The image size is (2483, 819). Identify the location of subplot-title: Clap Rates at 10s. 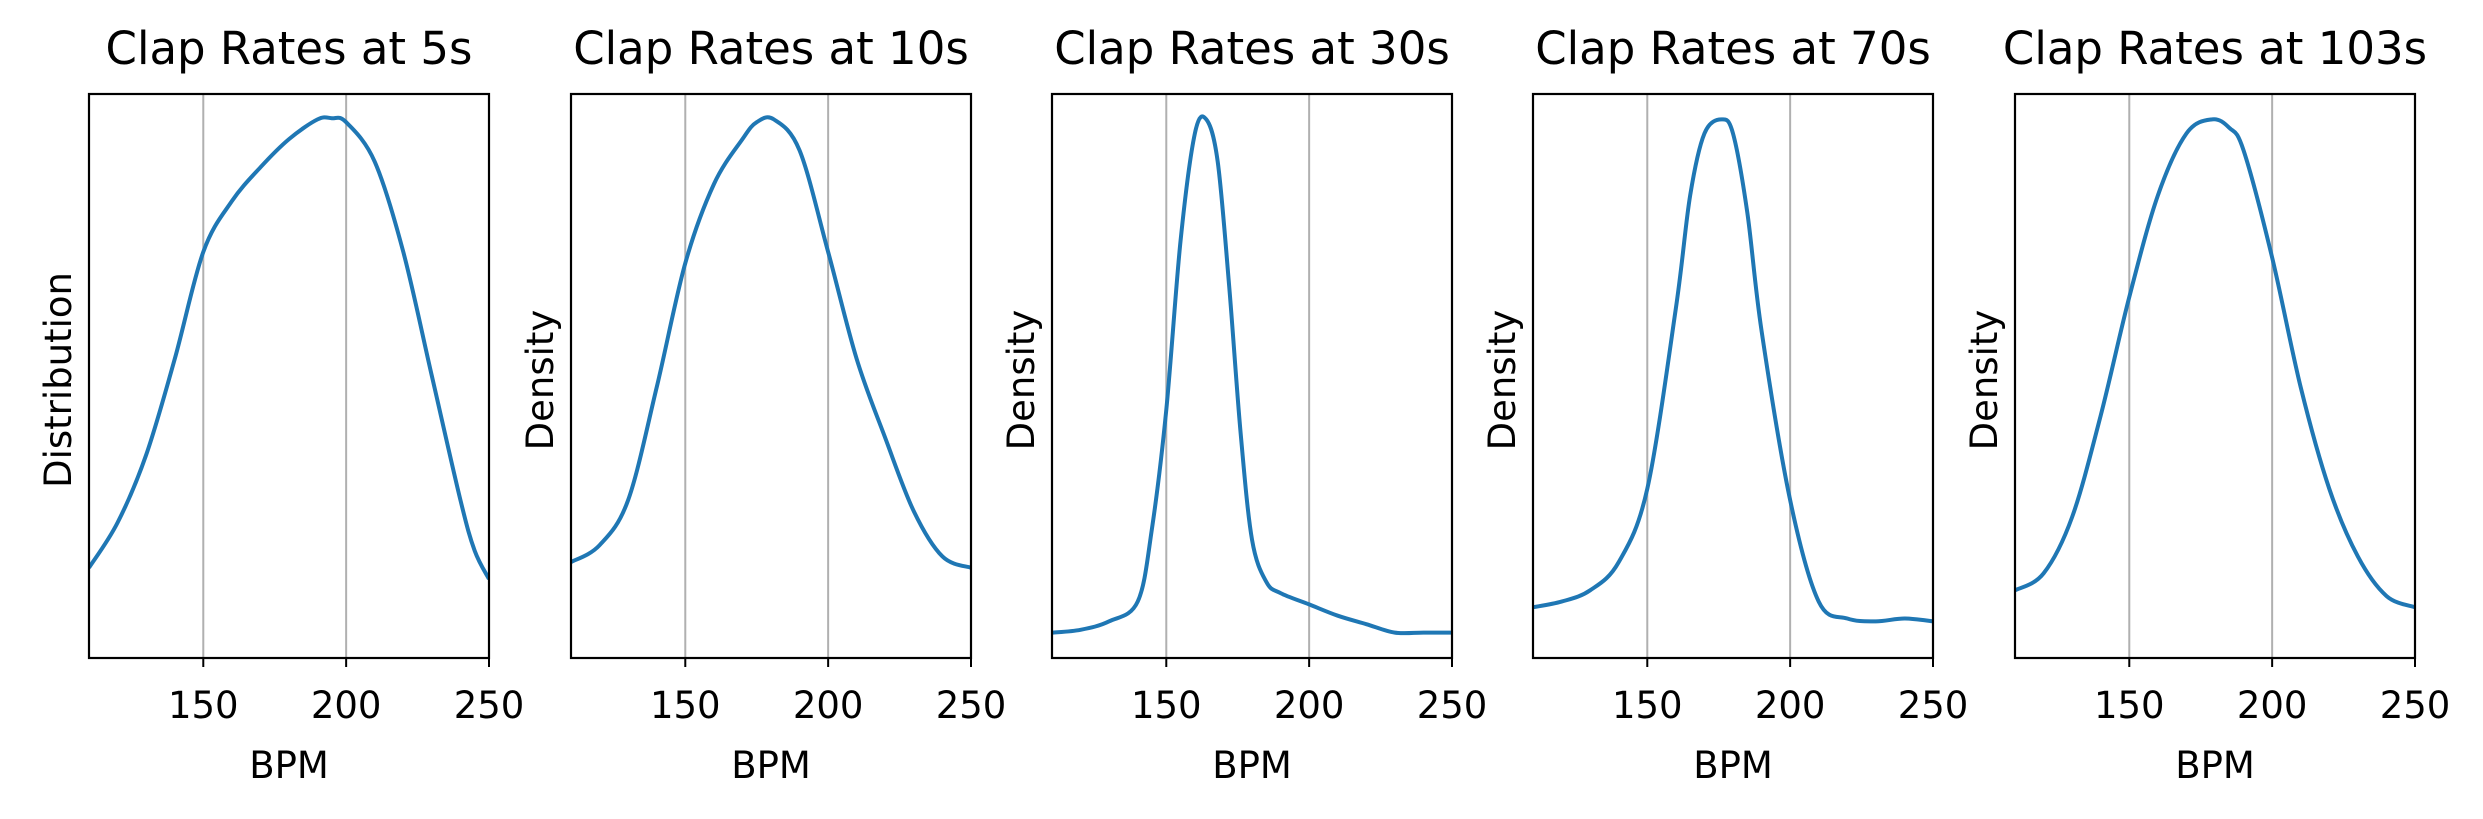
(771, 48).